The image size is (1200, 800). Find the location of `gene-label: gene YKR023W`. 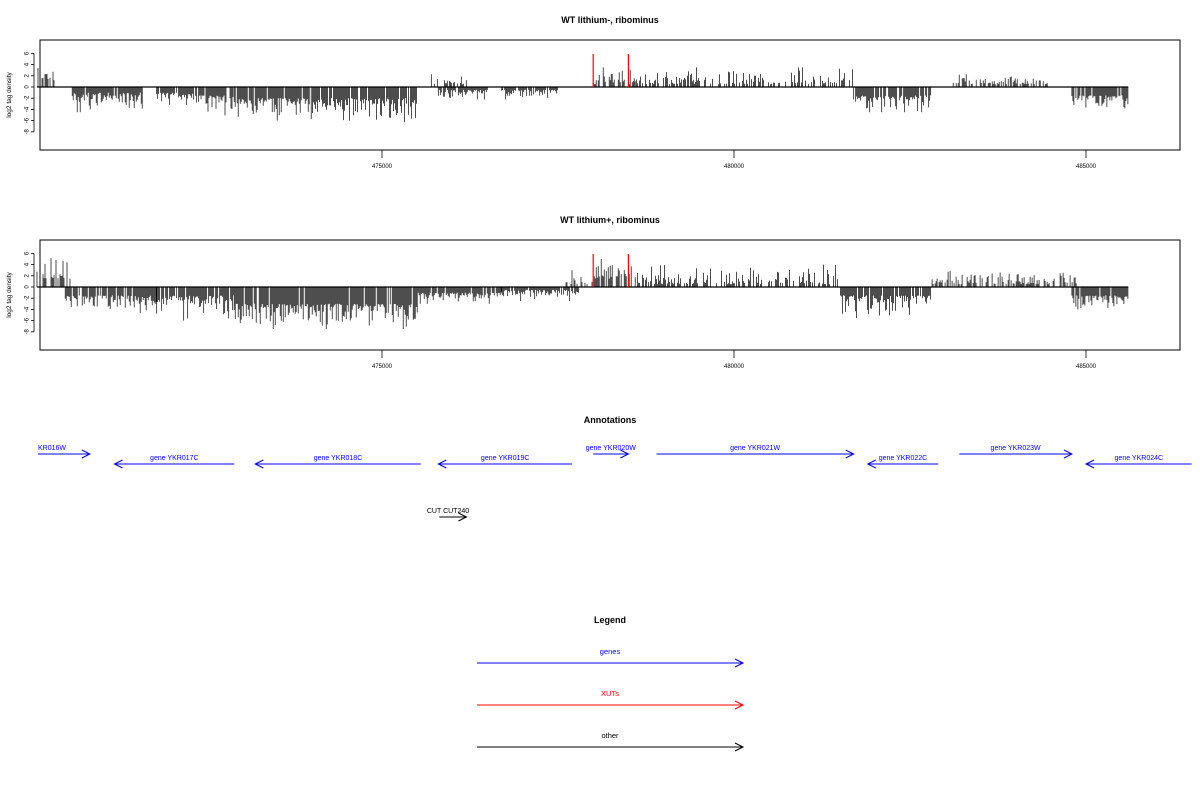

gene-label: gene YKR023W is located at coordinates (1016, 448).